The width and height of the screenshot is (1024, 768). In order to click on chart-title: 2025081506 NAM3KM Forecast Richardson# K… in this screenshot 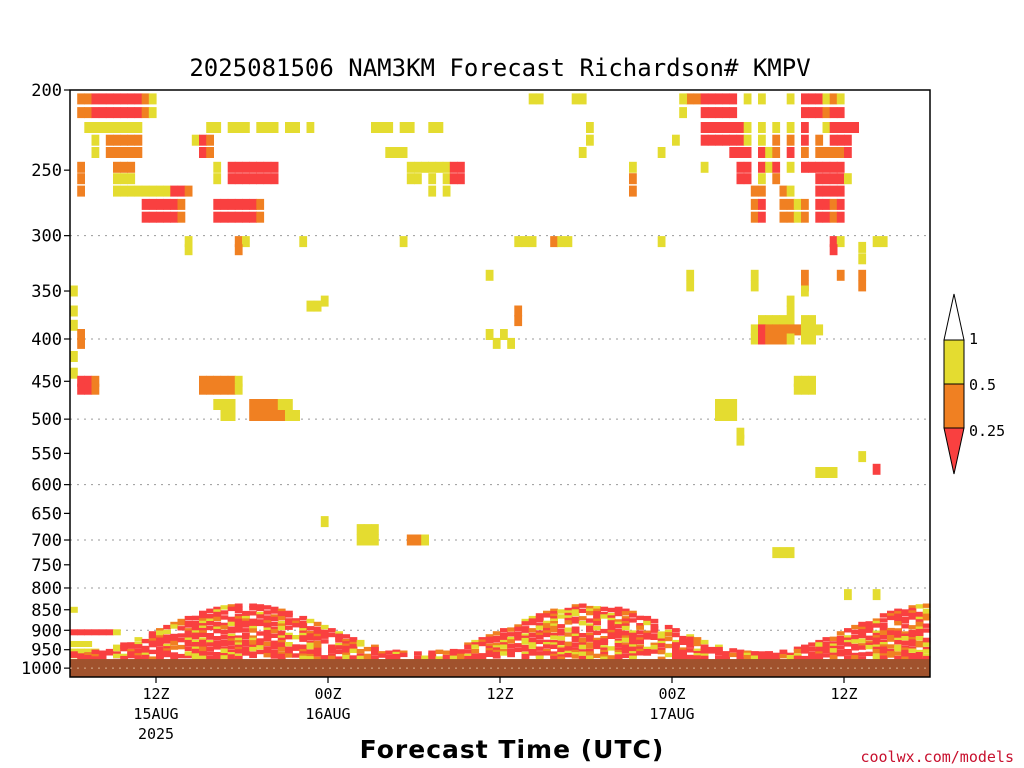, I will do `click(499, 68)`.